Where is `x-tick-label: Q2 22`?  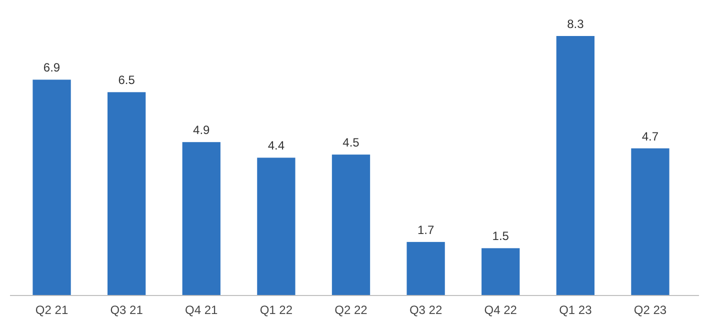 x-tick-label: Q2 22 is located at coordinates (351, 310).